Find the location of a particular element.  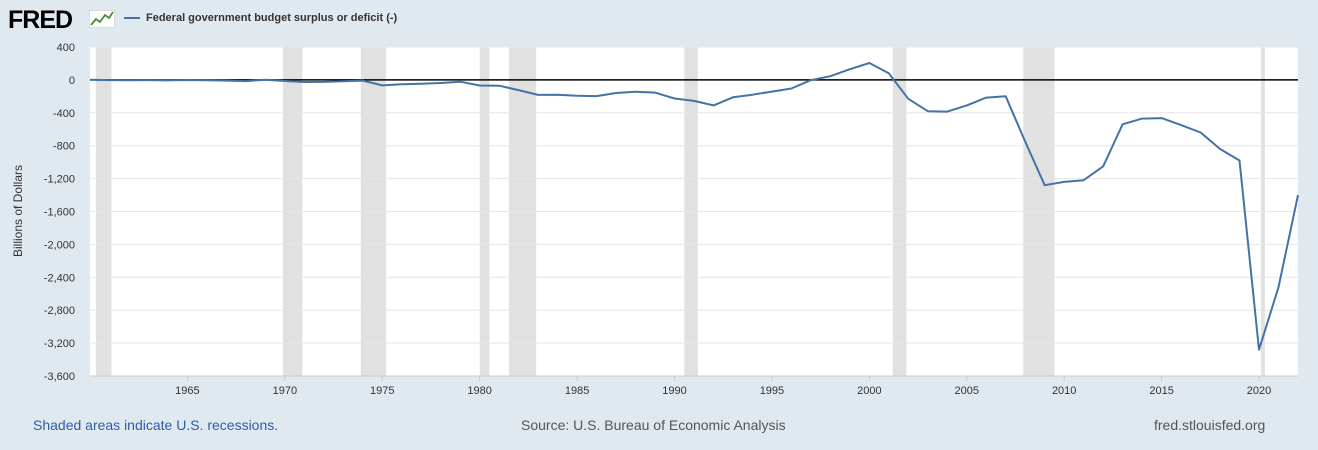

legend-swatch is located at coordinates (132, 18).